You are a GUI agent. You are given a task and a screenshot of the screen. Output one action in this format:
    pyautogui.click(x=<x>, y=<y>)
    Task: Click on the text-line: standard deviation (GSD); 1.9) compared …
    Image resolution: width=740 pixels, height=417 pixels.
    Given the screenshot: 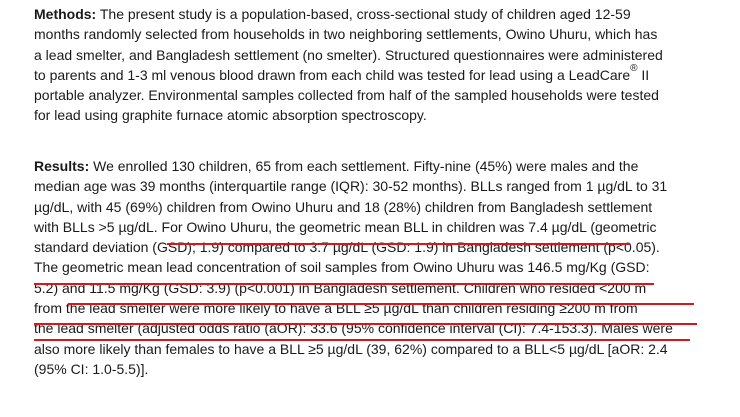 What is the action you would take?
    pyautogui.click(x=347, y=247)
    